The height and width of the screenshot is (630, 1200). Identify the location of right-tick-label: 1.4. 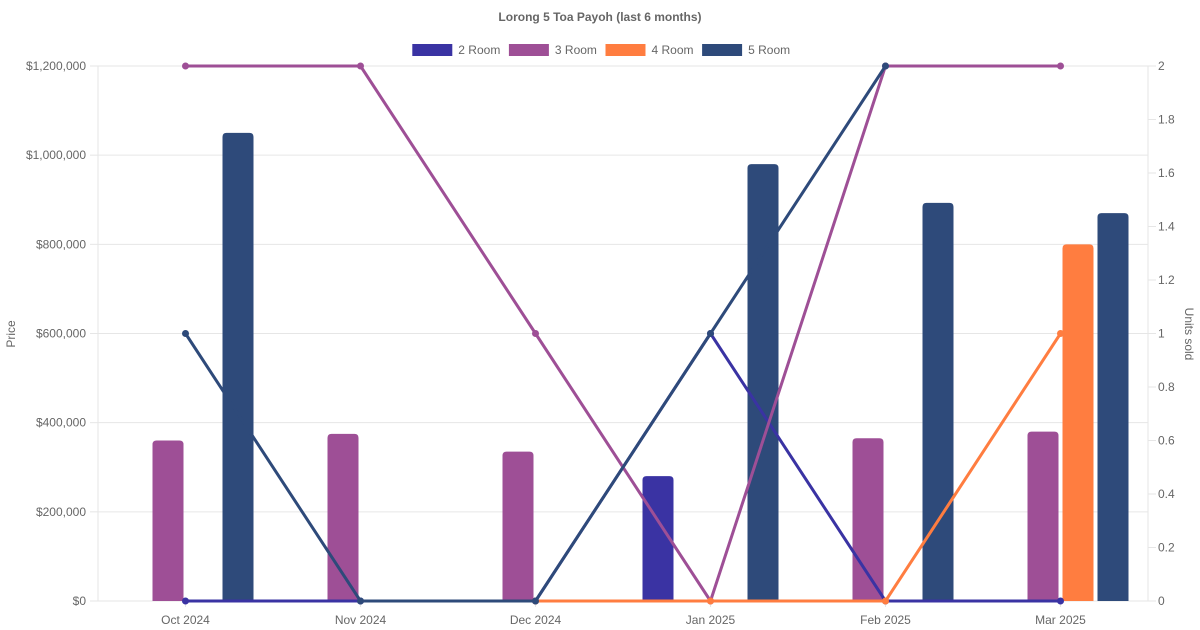
(1166, 227).